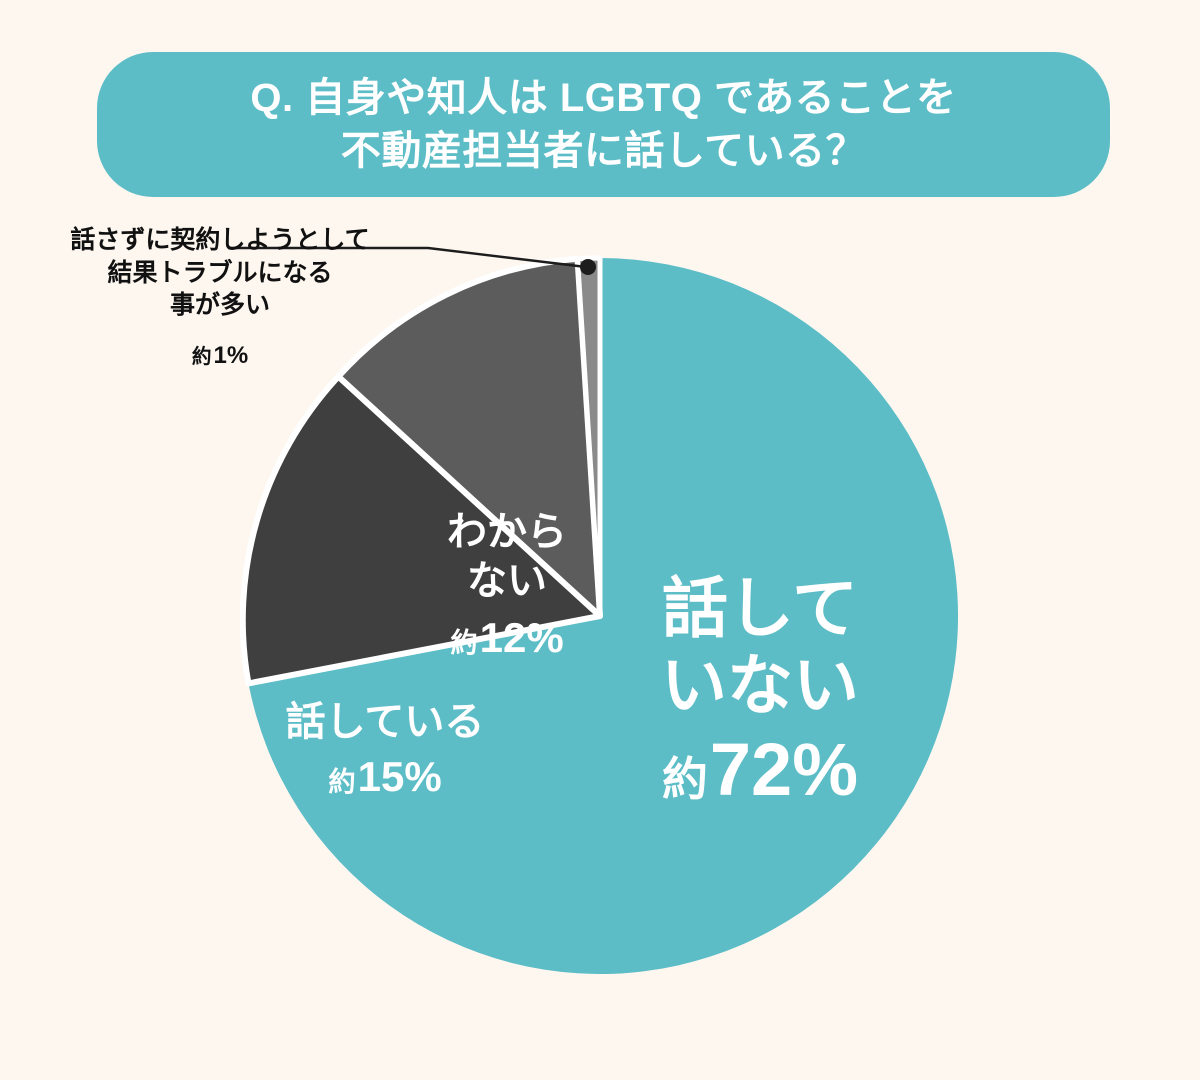 This screenshot has width=1200, height=1080. What do you see at coordinates (589, 437) in the screenshot?
I see `pie-slice-trouble` at bounding box center [589, 437].